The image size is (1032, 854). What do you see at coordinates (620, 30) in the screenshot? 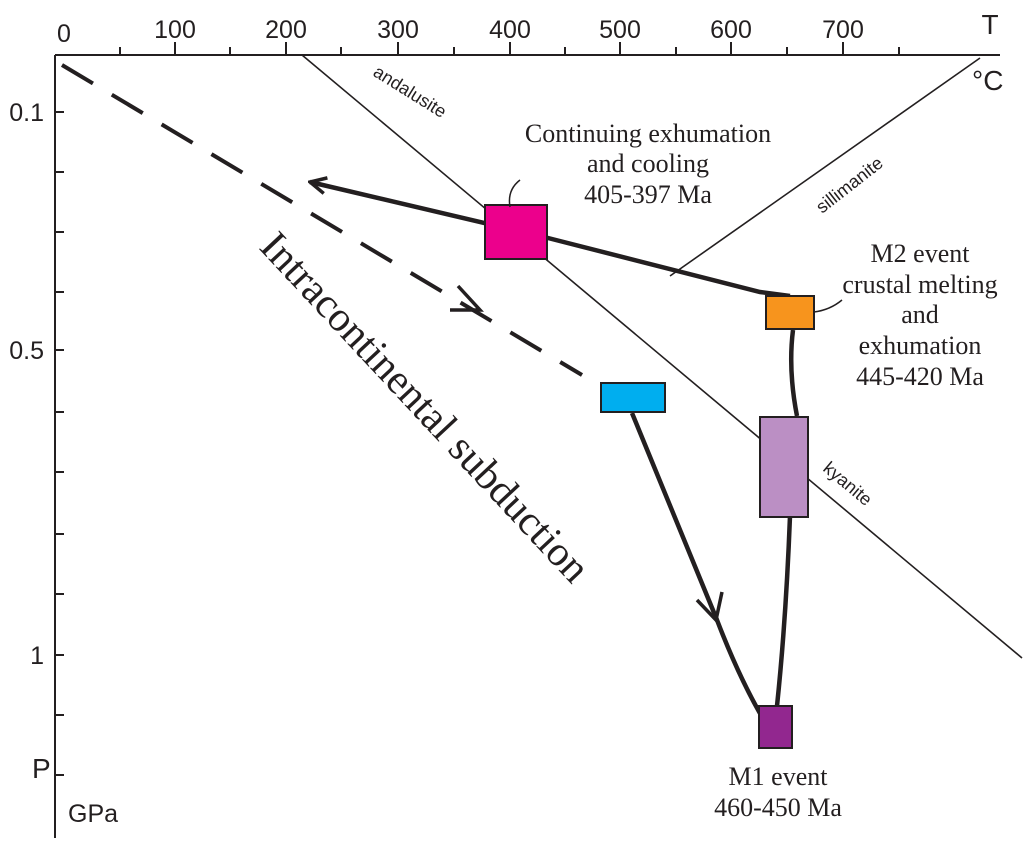
I see `t-tick-label-500: 500` at bounding box center [620, 30].